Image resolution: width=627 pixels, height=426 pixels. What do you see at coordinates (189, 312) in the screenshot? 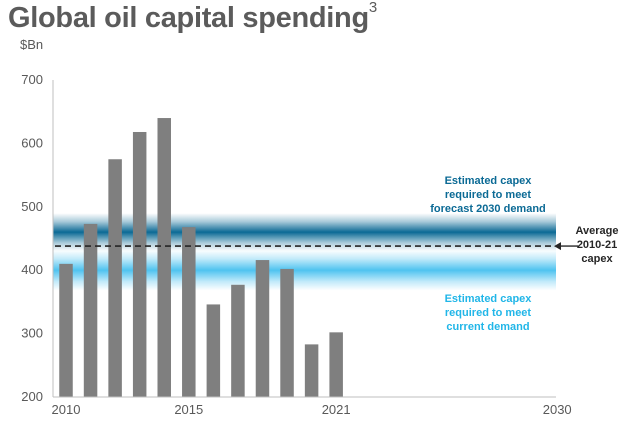
I see `bar-2015` at bounding box center [189, 312].